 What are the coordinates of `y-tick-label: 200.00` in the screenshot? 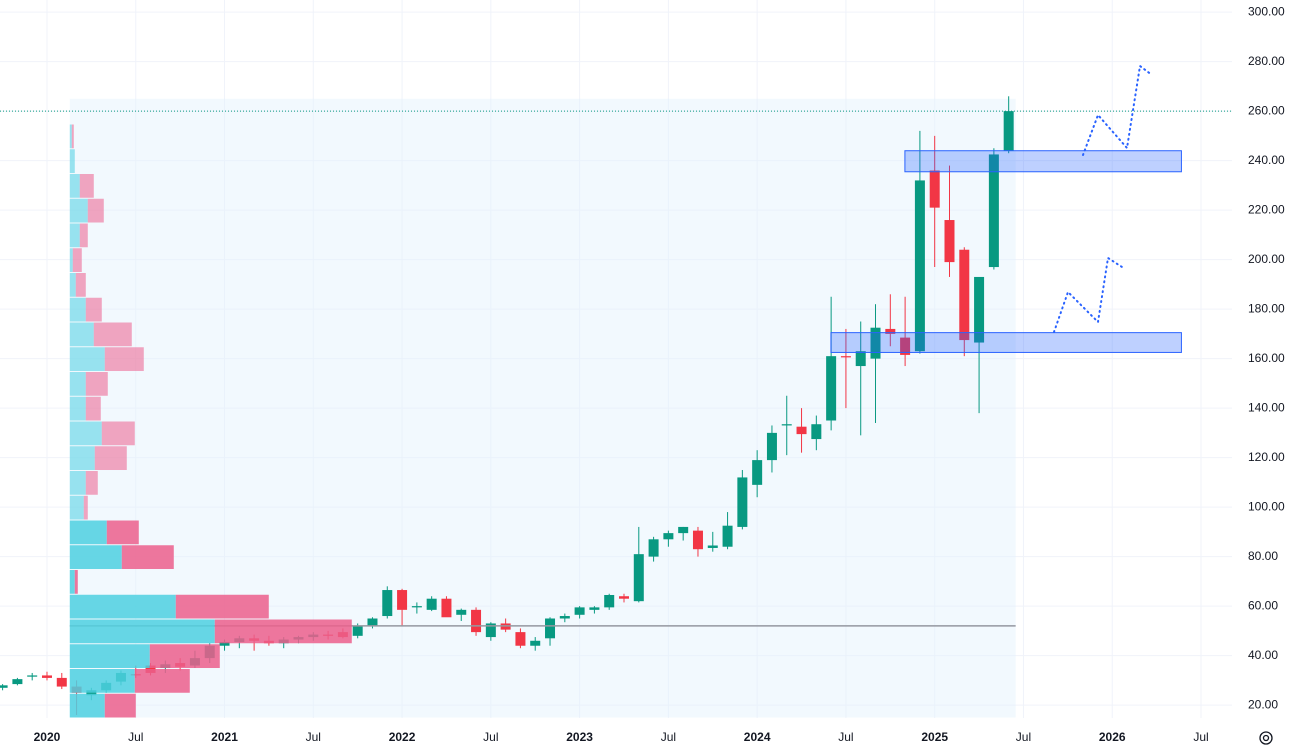 It's located at (1266, 259).